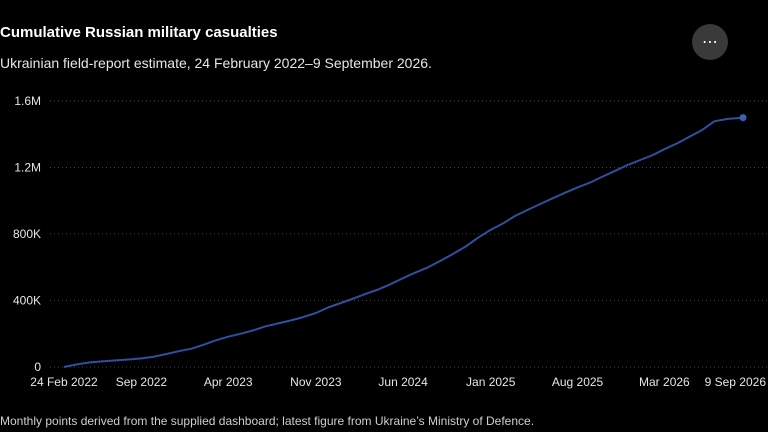  I want to click on y-tick-label: 400K, so click(27, 301).